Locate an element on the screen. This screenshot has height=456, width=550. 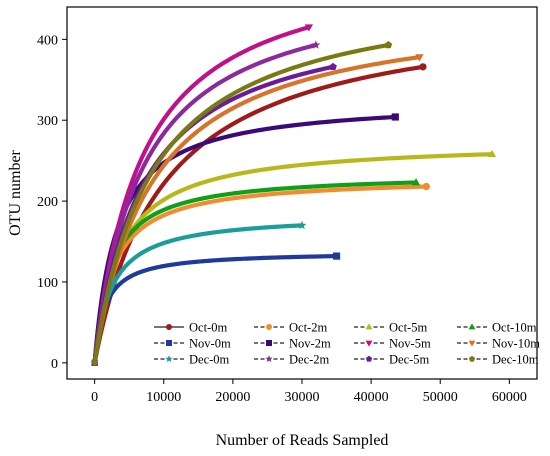
legend-item: Dec-2m is located at coordinates (292, 360).